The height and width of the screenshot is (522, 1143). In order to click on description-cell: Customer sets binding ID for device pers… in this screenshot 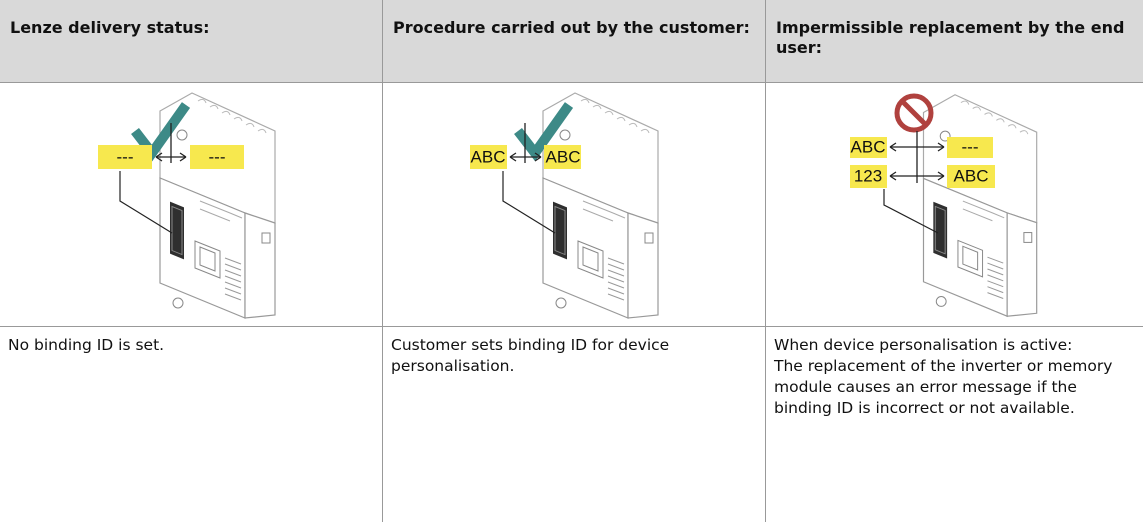, I will do `click(574, 424)`.